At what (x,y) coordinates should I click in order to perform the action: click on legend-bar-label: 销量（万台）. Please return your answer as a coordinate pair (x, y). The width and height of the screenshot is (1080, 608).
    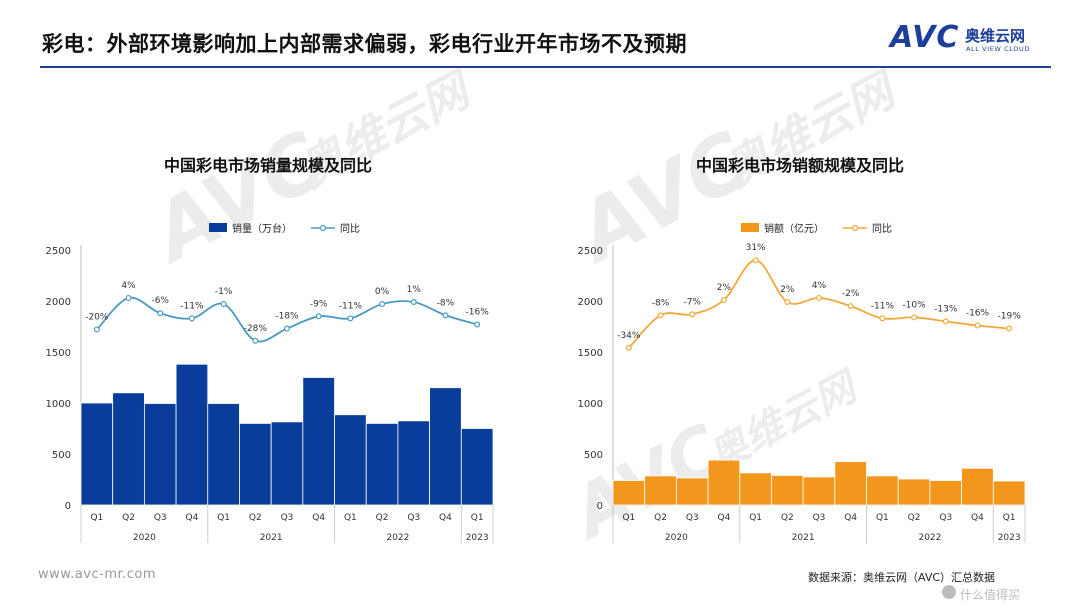
    Looking at the image, I should click on (262, 228).